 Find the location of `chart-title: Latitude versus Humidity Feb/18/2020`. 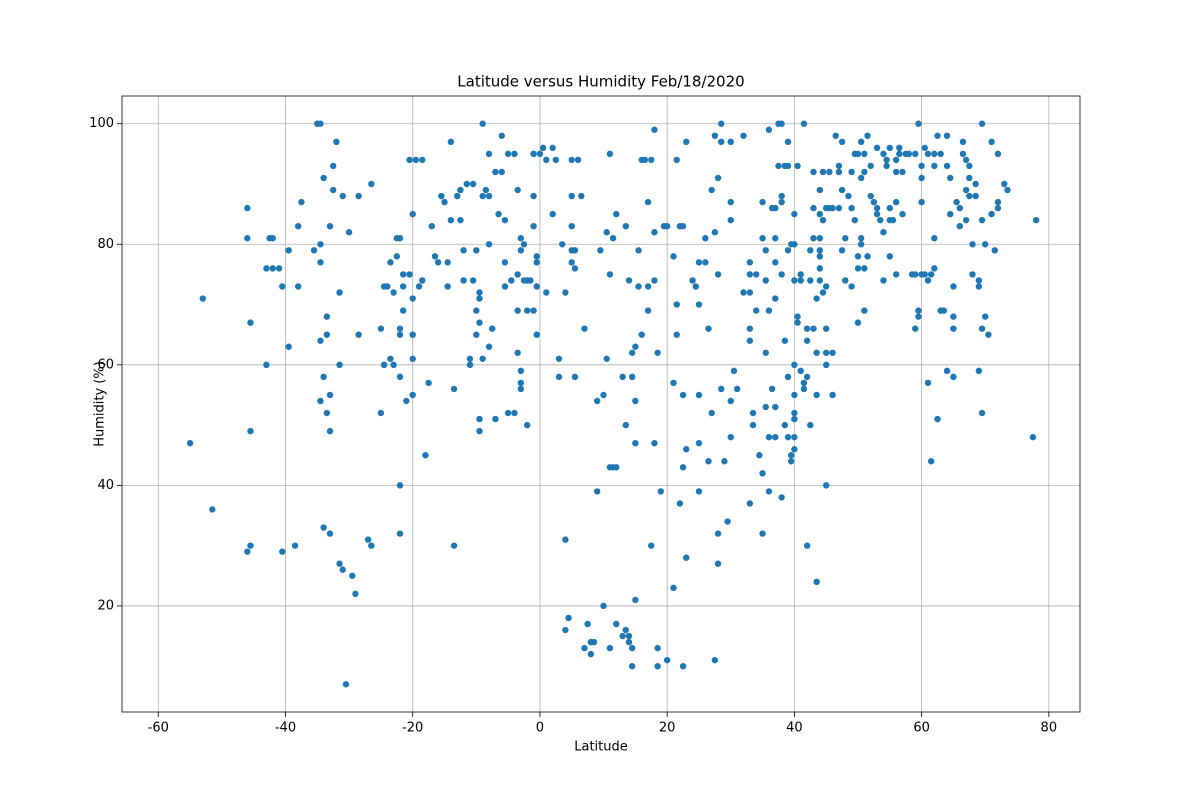

chart-title: Latitude versus Humidity Feb/18/2020 is located at coordinates (600, 82).